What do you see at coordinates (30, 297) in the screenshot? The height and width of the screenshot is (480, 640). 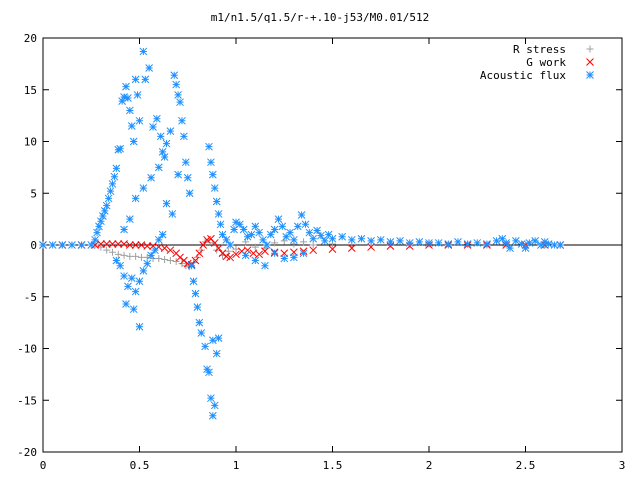 I see `y-tick-label: -5` at bounding box center [30, 297].